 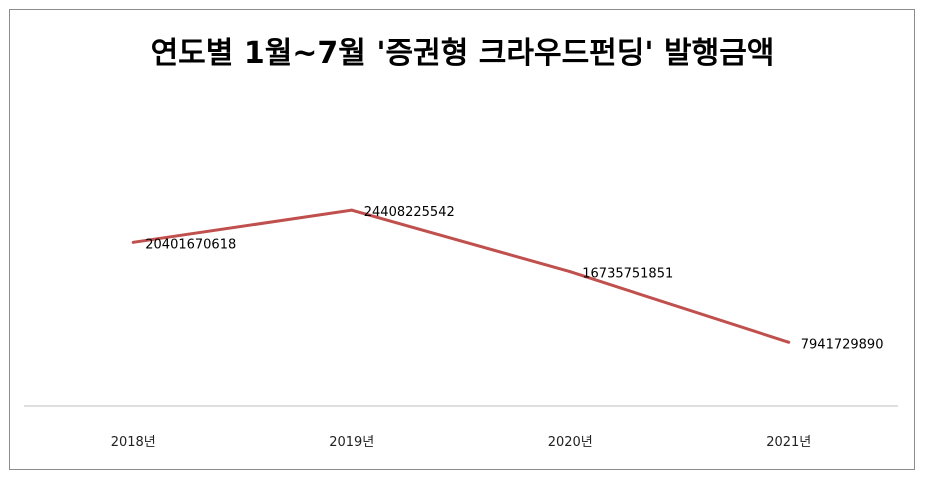 What do you see at coordinates (462, 53) in the screenshot?
I see `chart-title: 연도별 1월~7월 '증권형 크라우드펀딩' 발행금액` at bounding box center [462, 53].